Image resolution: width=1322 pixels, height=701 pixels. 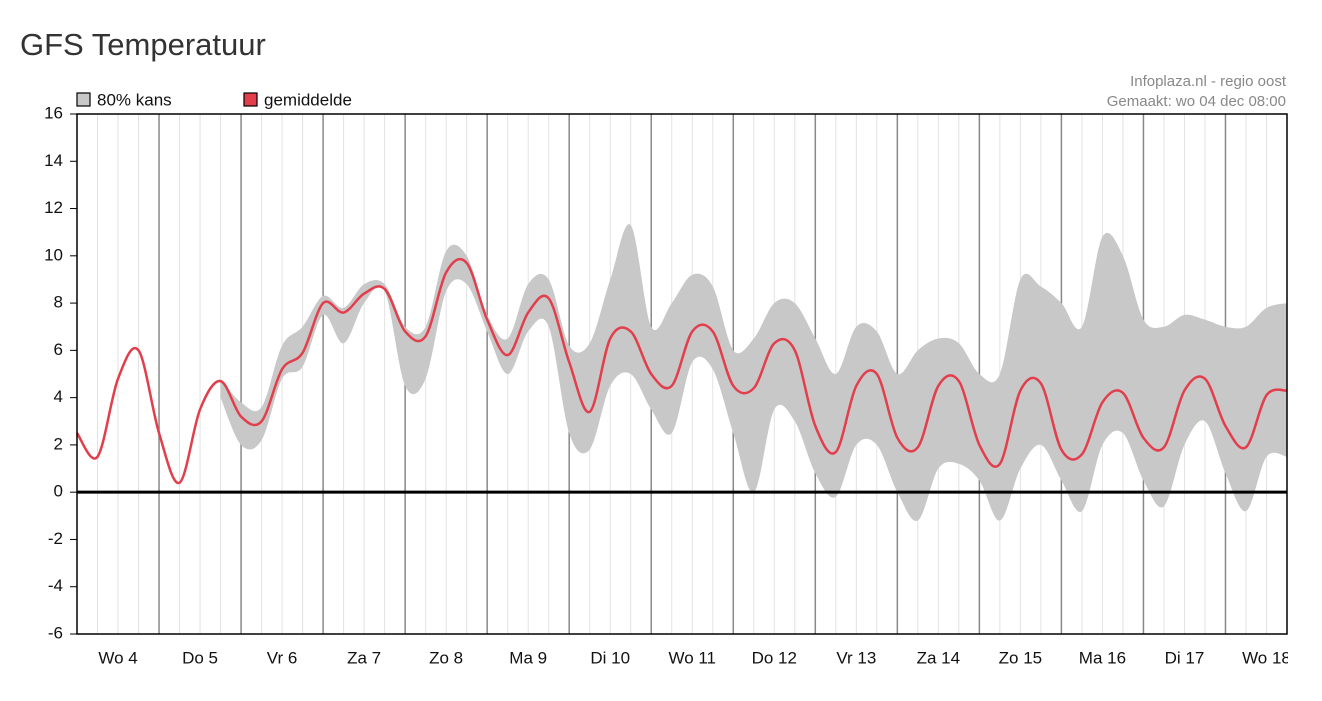 I want to click on x-tick-label: Ma 9, so click(x=528, y=657).